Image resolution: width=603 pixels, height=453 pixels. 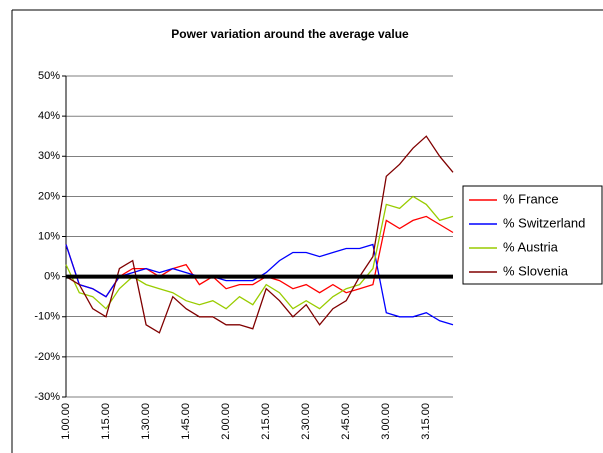 I want to click on chart-title: Power variation around the average value, so click(x=290, y=34).